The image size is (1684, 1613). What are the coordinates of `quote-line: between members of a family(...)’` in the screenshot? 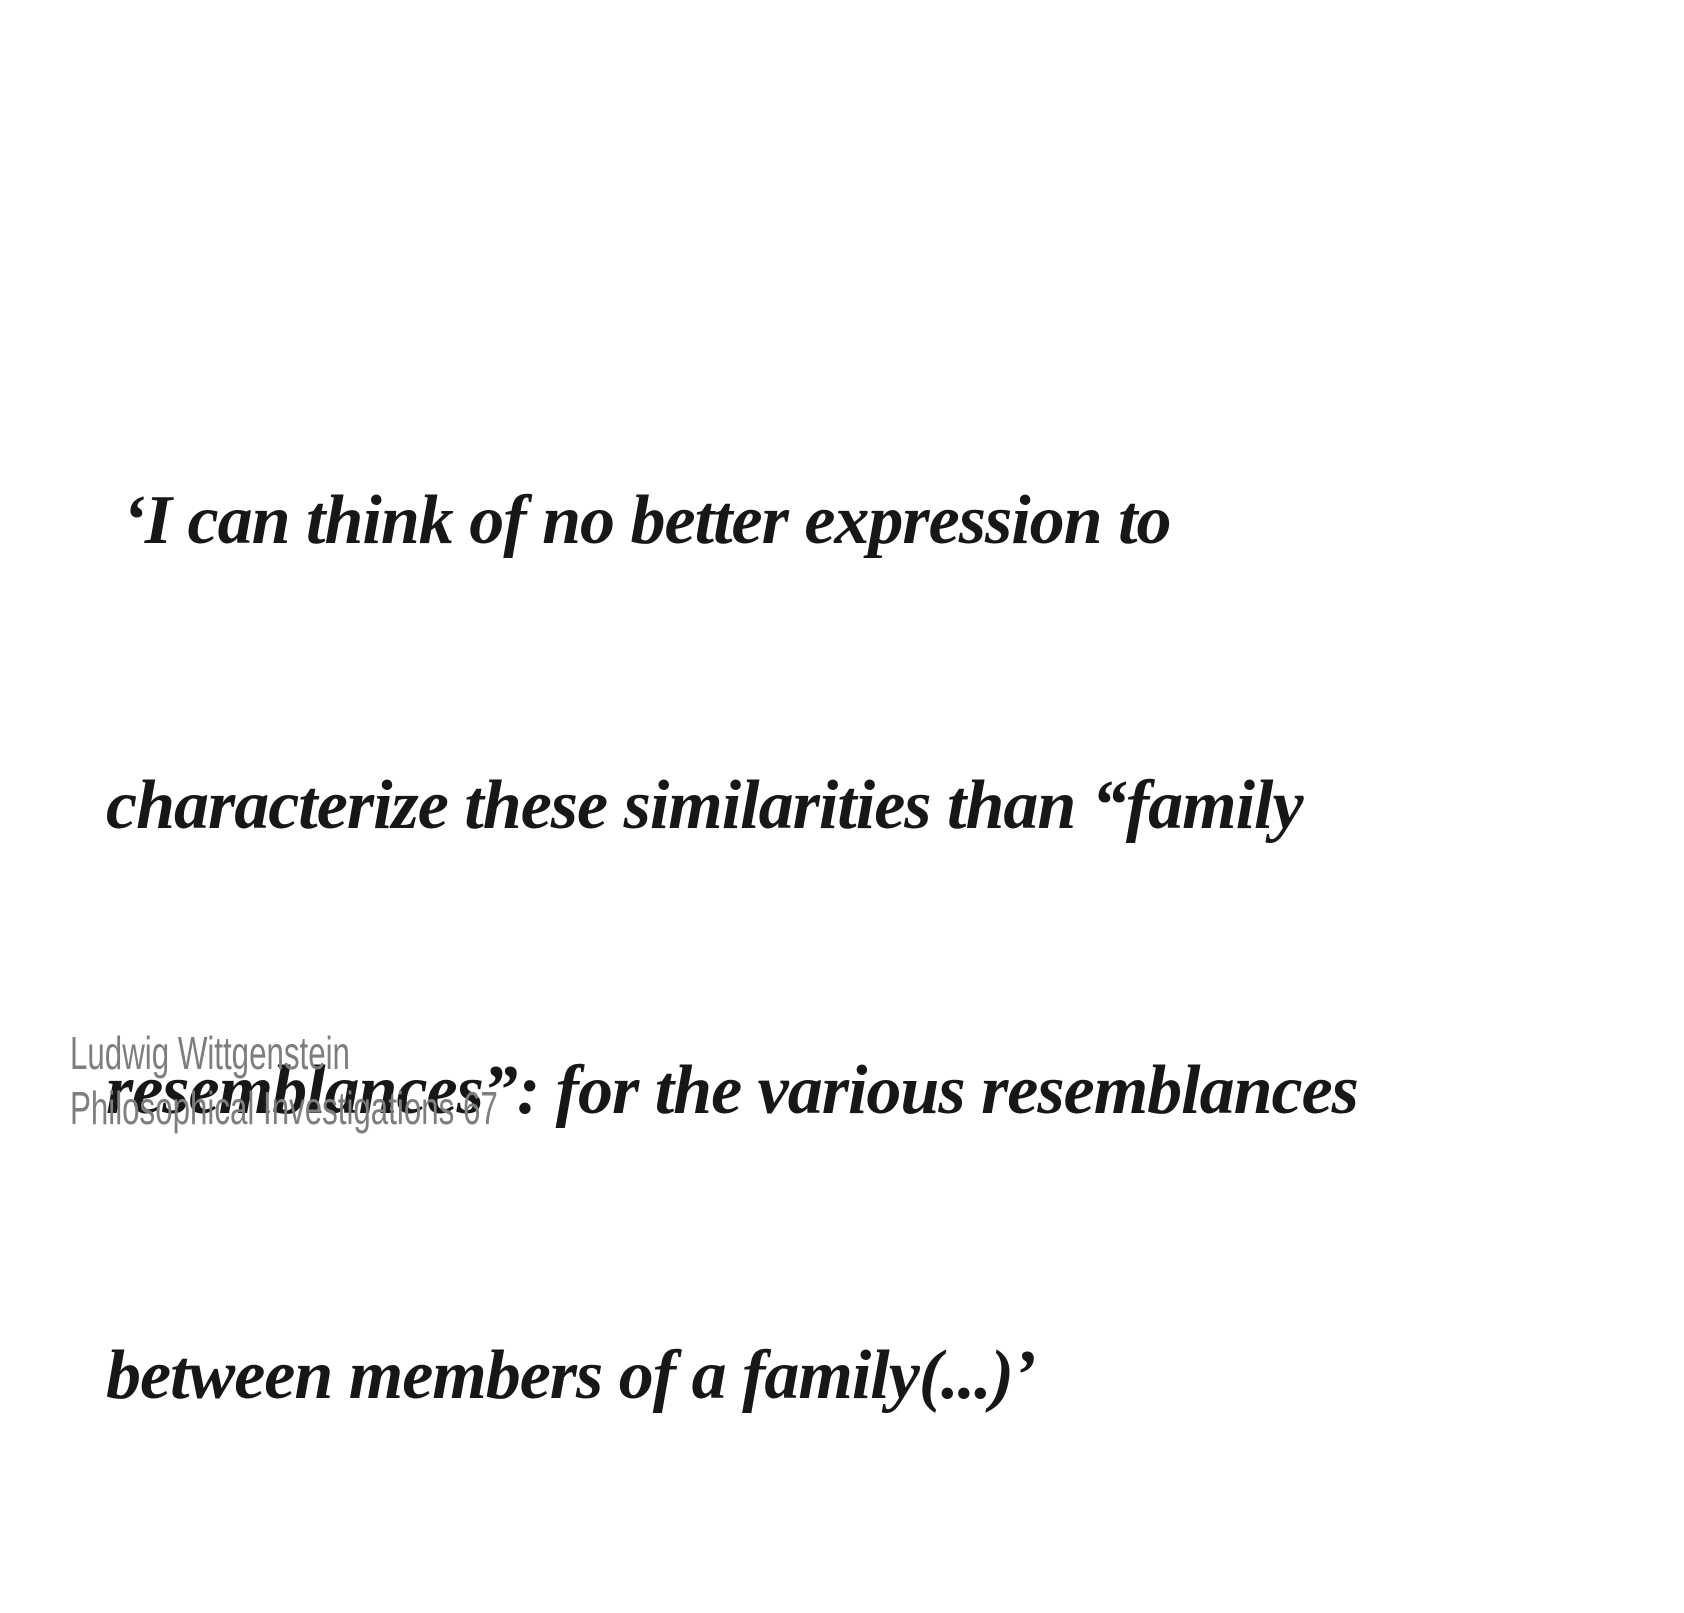 It's located at (571, 1375).